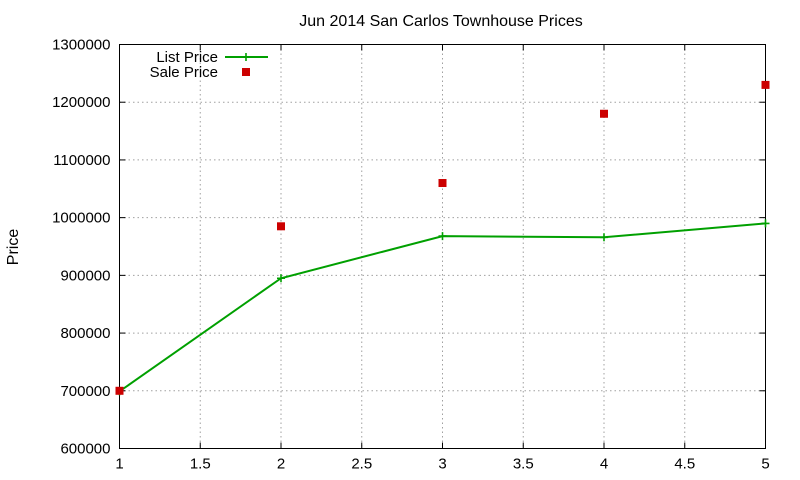 This screenshot has height=480, width=800. What do you see at coordinates (187, 57) in the screenshot?
I see `legend-label-list-price: List Price` at bounding box center [187, 57].